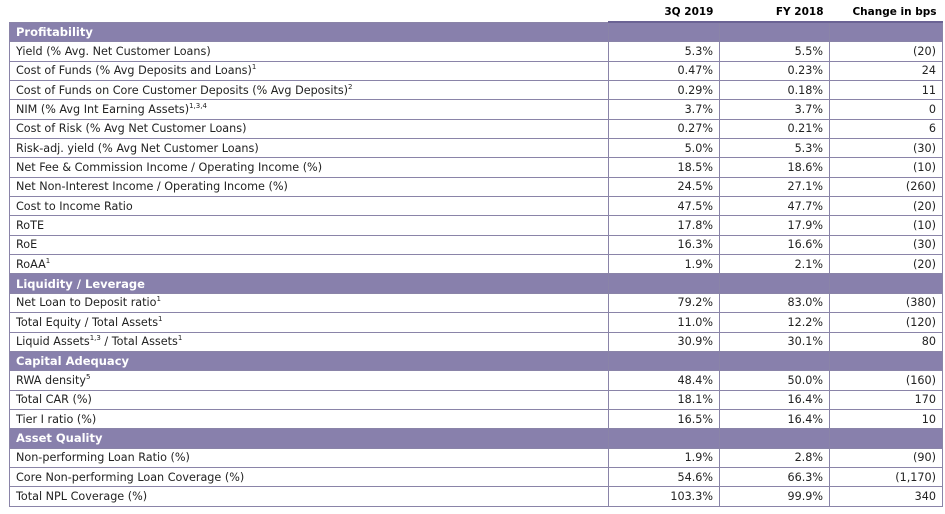  Describe the element at coordinates (309, 477) in the screenshot. I see `row-label: Core Non-performing Loan Coverage (%)` at that location.